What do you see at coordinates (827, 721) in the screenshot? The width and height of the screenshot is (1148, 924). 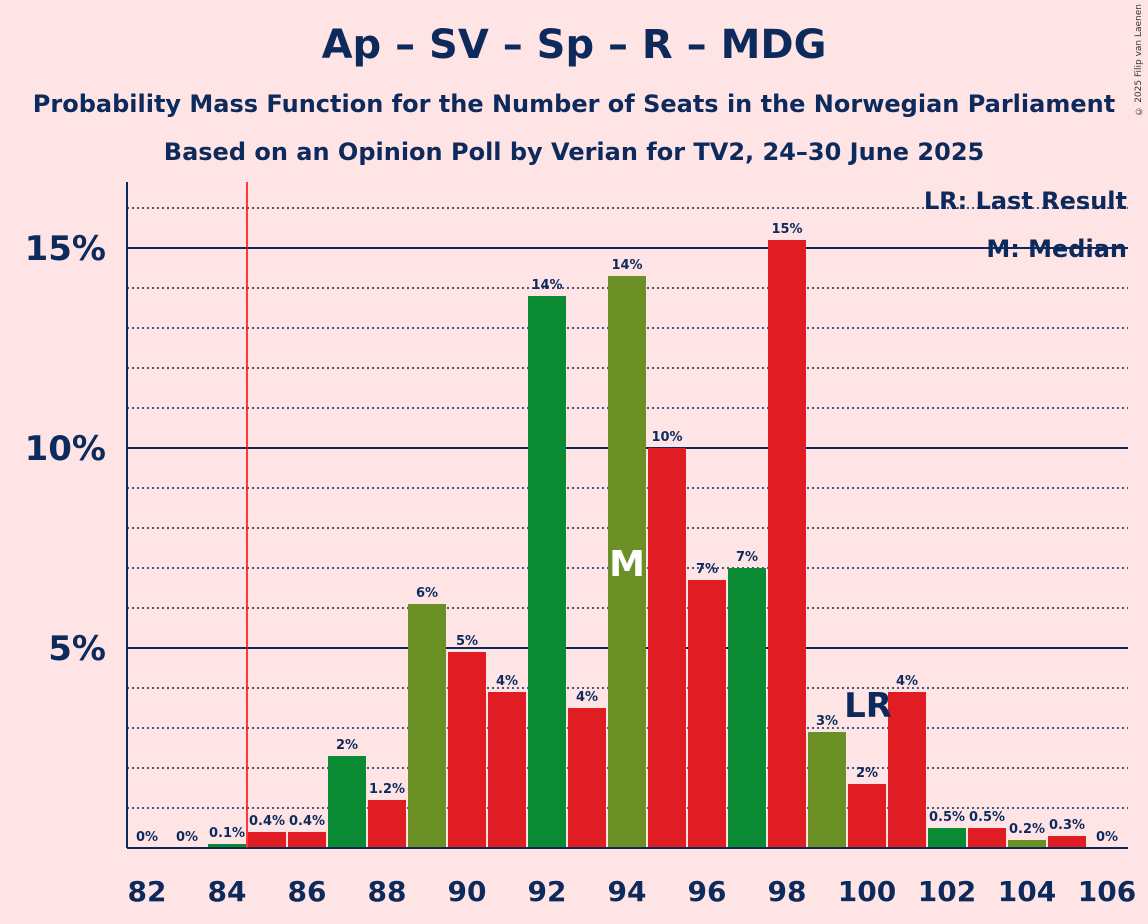 I see `data-label-99: 3%` at bounding box center [827, 721].